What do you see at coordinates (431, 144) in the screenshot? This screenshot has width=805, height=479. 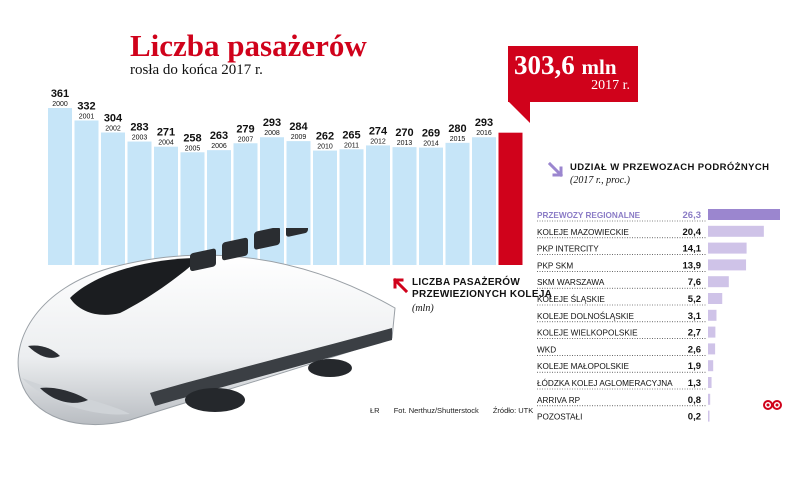 I see `bar-year-label: 2014` at bounding box center [431, 144].